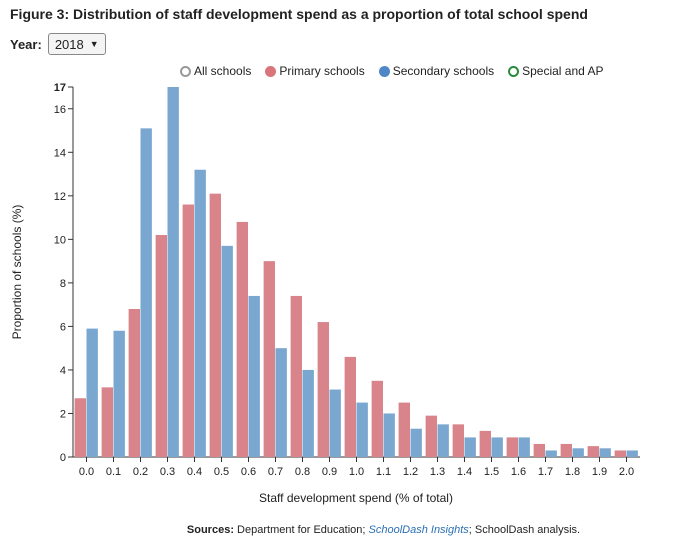  What do you see at coordinates (545, 472) in the screenshot?
I see `x-tick-label: 1.7` at bounding box center [545, 472].